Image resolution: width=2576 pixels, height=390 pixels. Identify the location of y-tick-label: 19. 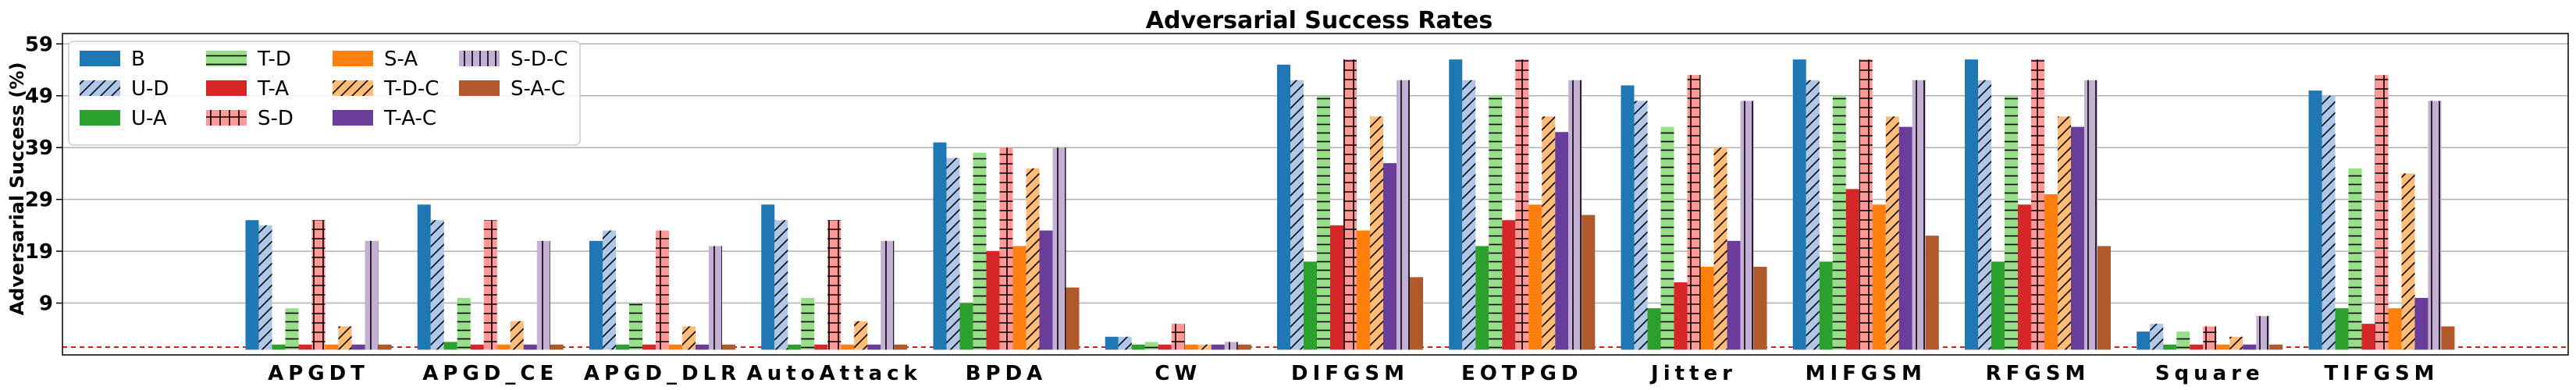
(39, 252).